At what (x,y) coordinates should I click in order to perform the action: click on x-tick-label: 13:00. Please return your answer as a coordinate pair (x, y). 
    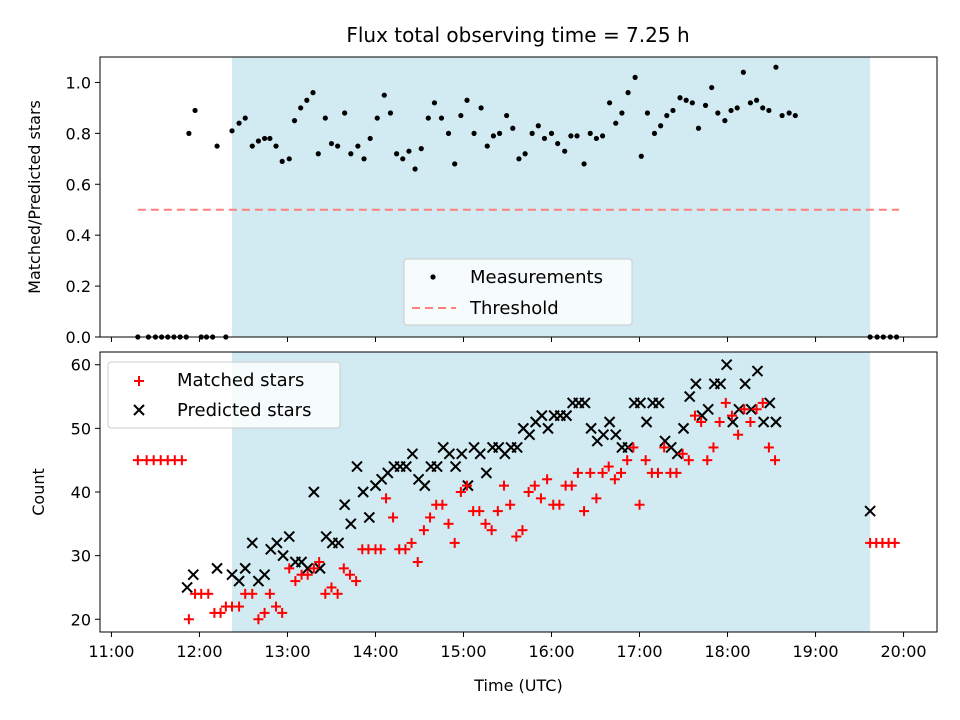
    Looking at the image, I should click on (287, 651).